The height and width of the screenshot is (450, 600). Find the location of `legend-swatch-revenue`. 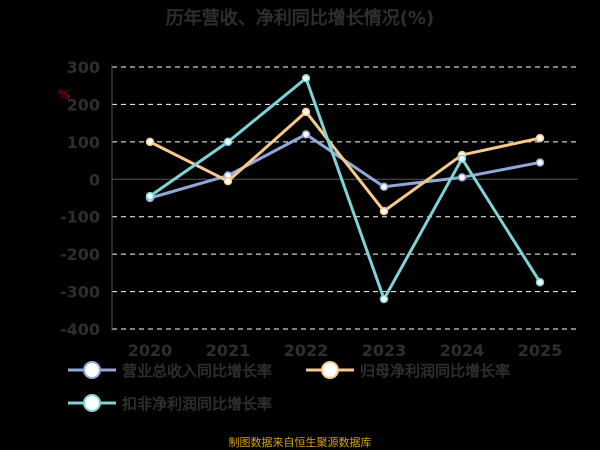

legend-swatch-revenue is located at coordinates (92, 370).